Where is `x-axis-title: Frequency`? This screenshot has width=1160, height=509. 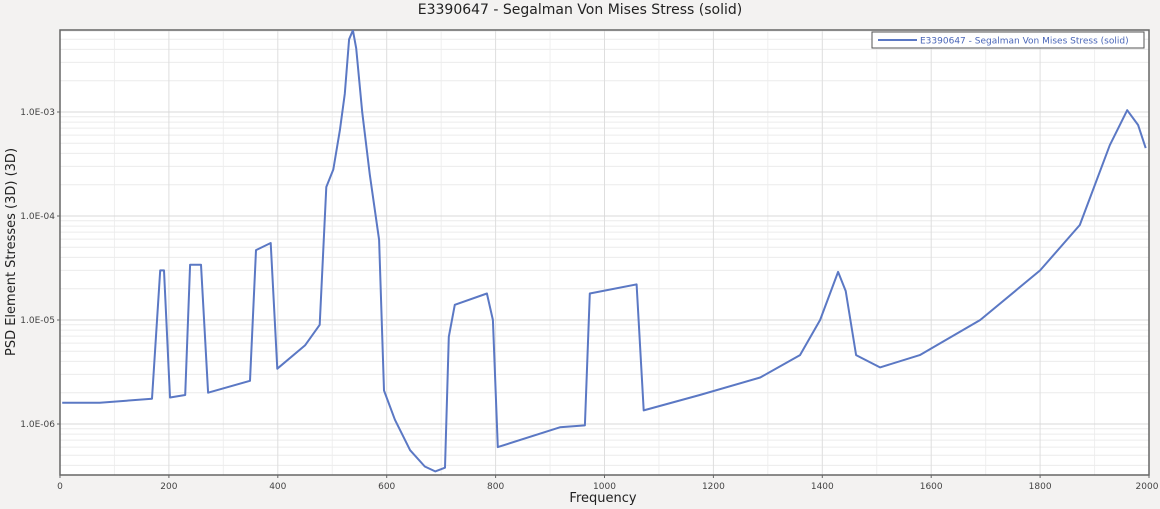
x-axis-title: Frequency is located at coordinates (602, 498).